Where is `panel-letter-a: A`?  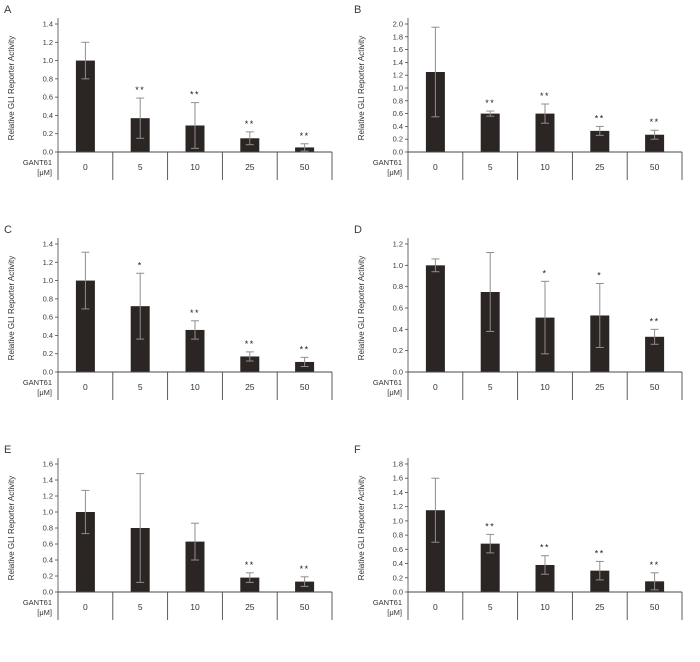 panel-letter-a: A is located at coordinates (8, 10).